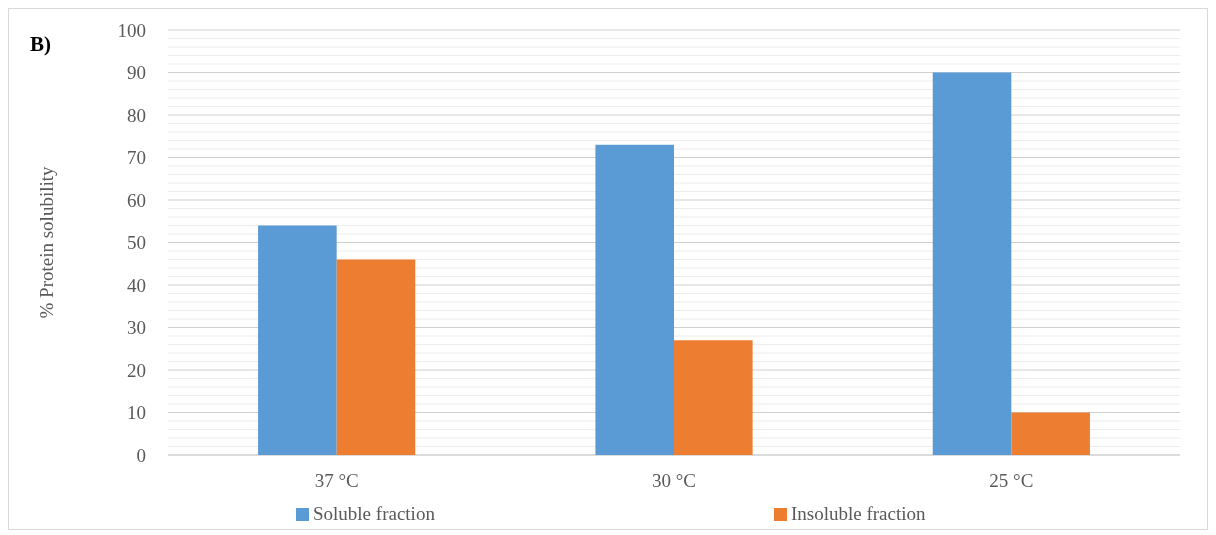 This screenshot has width=1216, height=535. I want to click on y-tick-label: 10, so click(136, 413).